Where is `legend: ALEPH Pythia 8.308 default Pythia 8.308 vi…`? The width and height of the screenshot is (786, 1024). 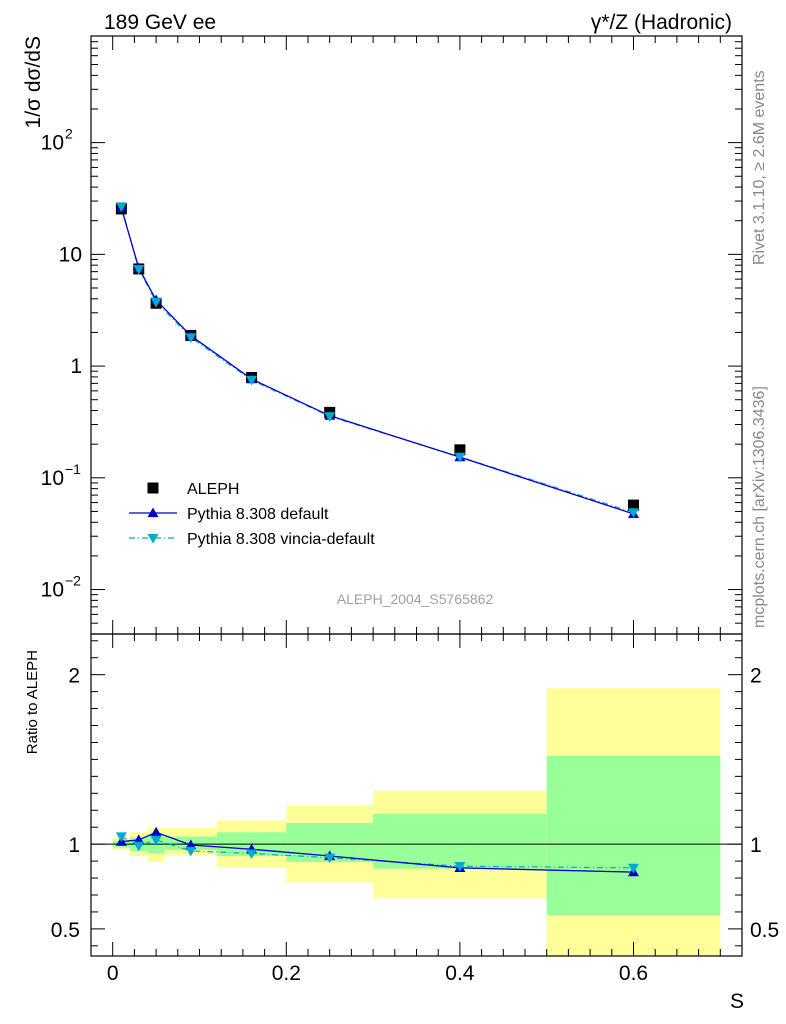 legend: ALEPH Pythia 8.308 default Pythia 8.308 vi… is located at coordinates (252, 514).